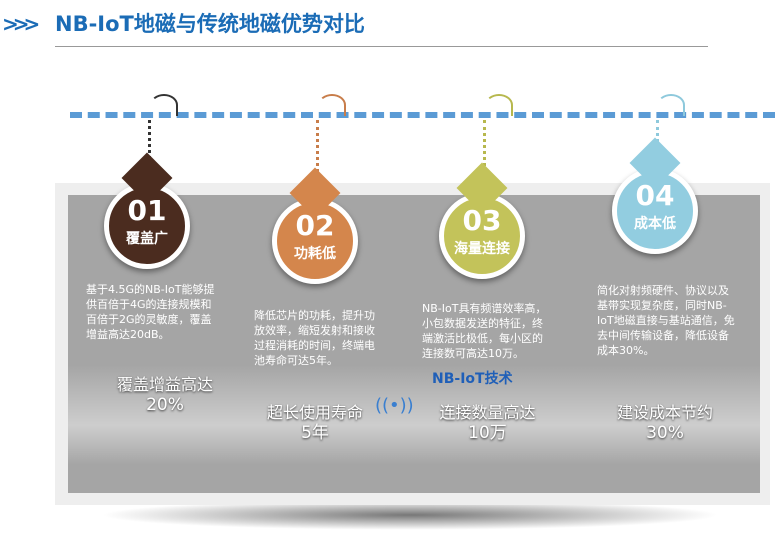 Image resolution: width=780 pixels, height=559 pixels. Describe the element at coordinates (147, 210) in the screenshot. I see `badge-number: 01` at that location.